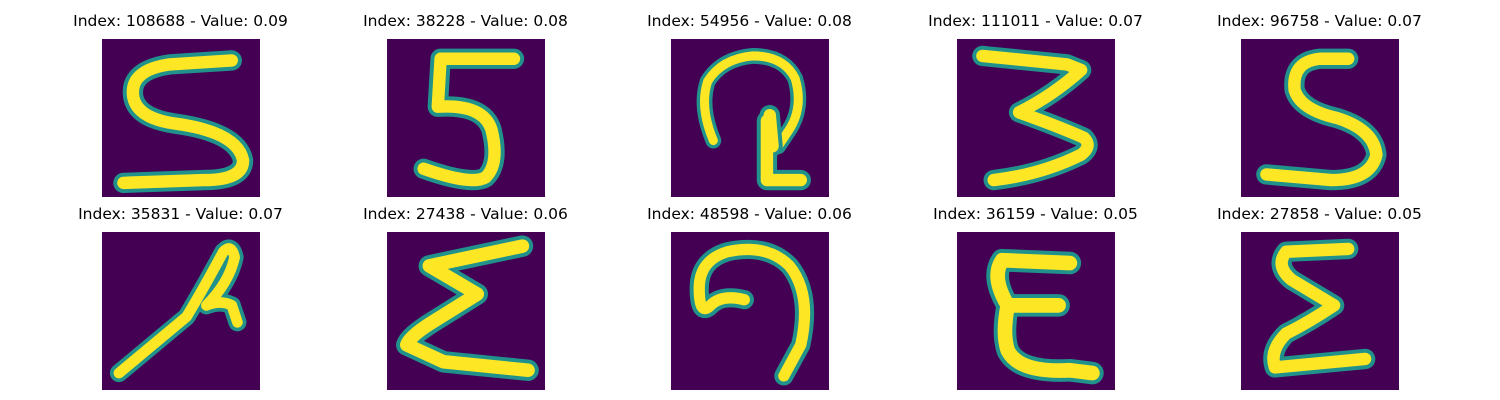 Image resolution: width=1500 pixels, height=400 pixels. What do you see at coordinates (1319, 214) in the screenshot?
I see `image-title: Index: 27858 - Value: 0.05` at bounding box center [1319, 214].